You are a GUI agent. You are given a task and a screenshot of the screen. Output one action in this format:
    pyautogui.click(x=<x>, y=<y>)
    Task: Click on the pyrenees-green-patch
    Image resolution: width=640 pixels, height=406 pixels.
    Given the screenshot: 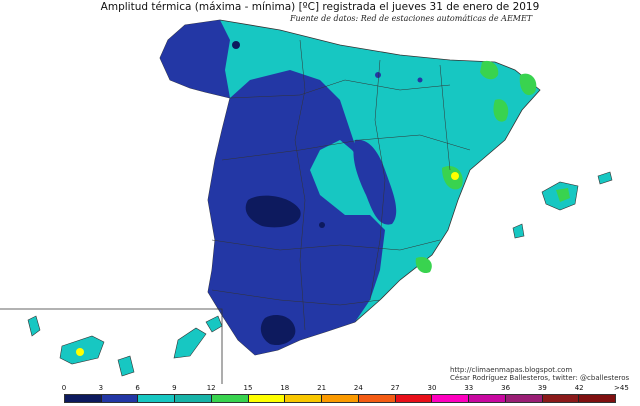 What is the action you would take?
    pyautogui.click(x=528, y=84)
    